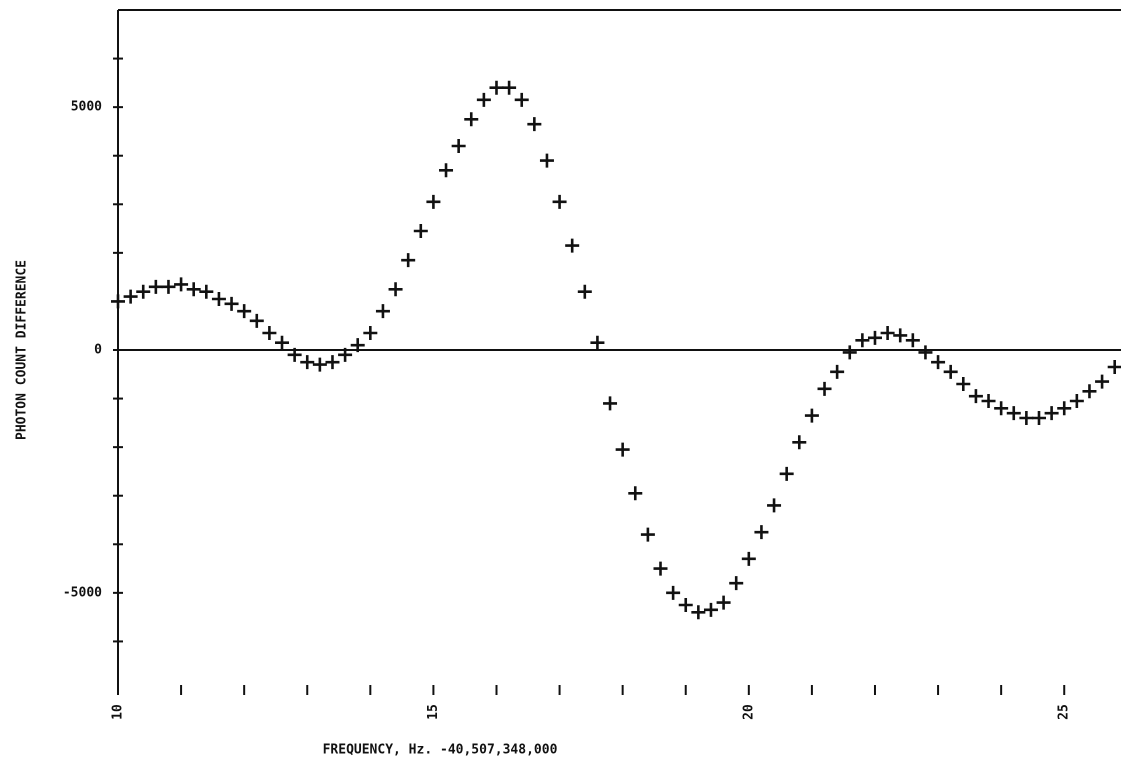  What do you see at coordinates (433, 712) in the screenshot?
I see `x-tick-label: 15` at bounding box center [433, 712].